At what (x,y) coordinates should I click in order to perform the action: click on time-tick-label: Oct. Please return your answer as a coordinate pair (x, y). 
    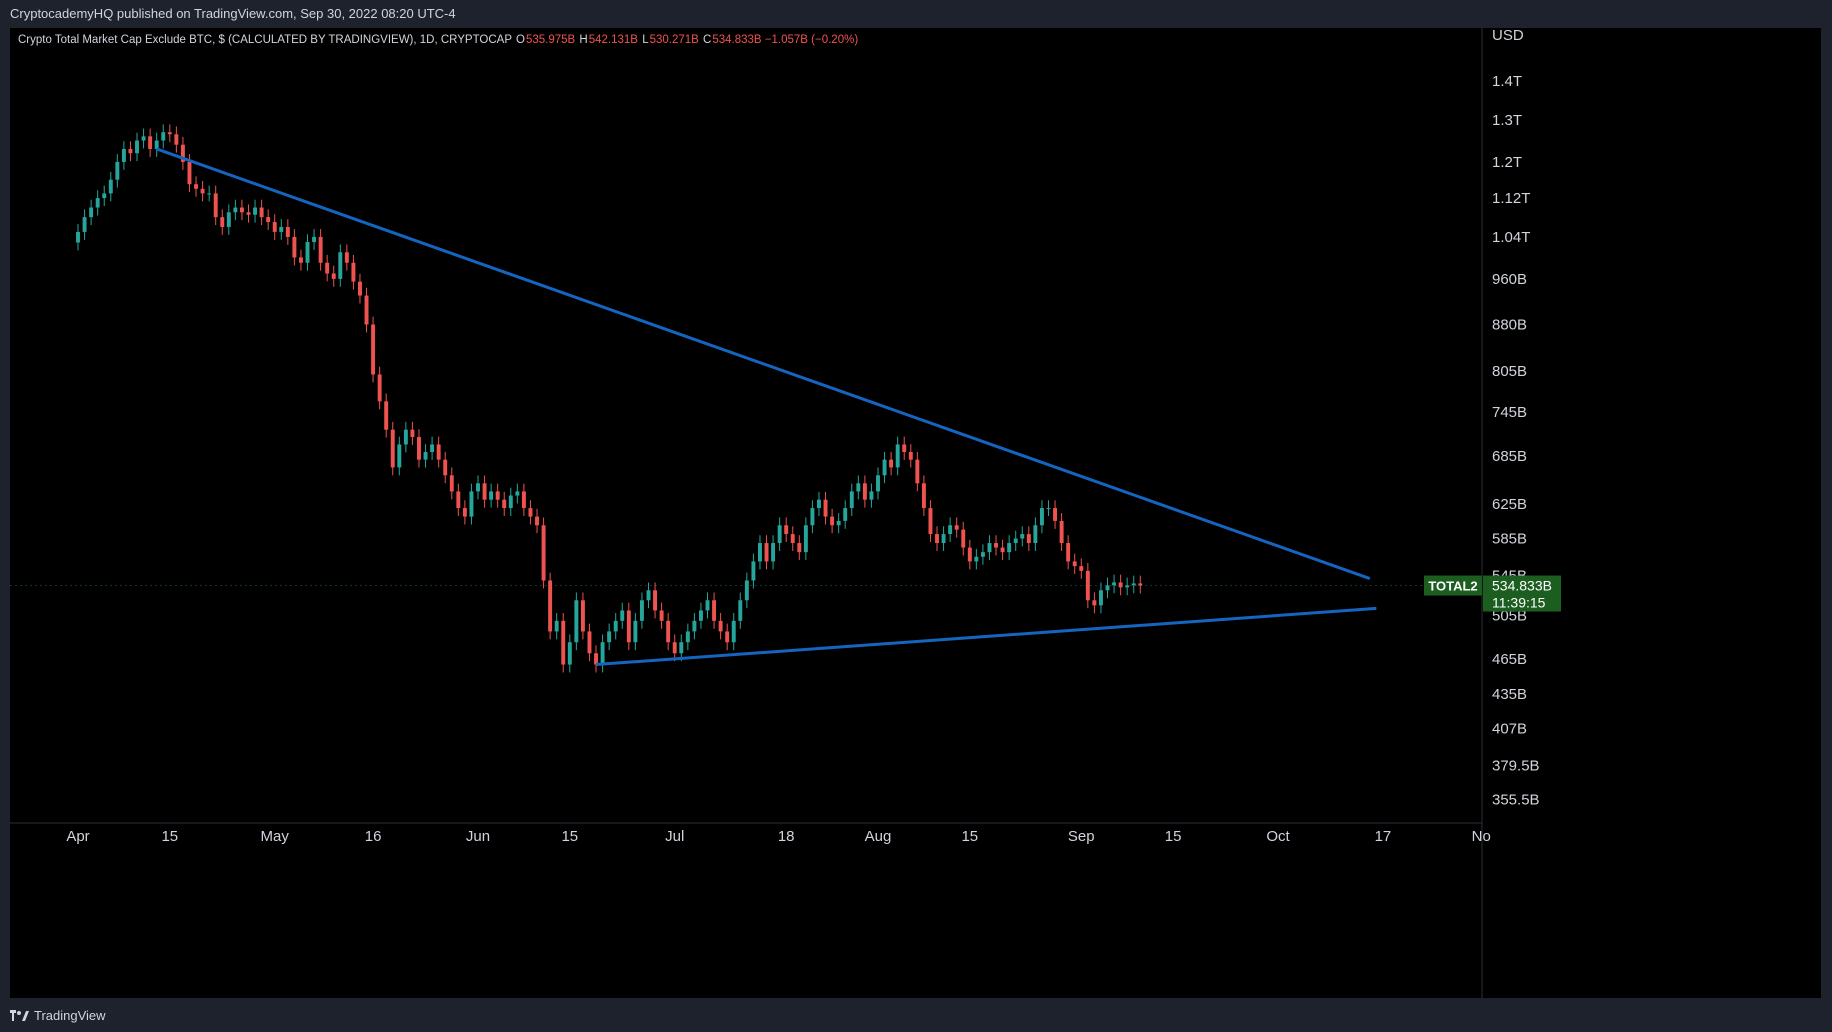
    Looking at the image, I should click on (1278, 836).